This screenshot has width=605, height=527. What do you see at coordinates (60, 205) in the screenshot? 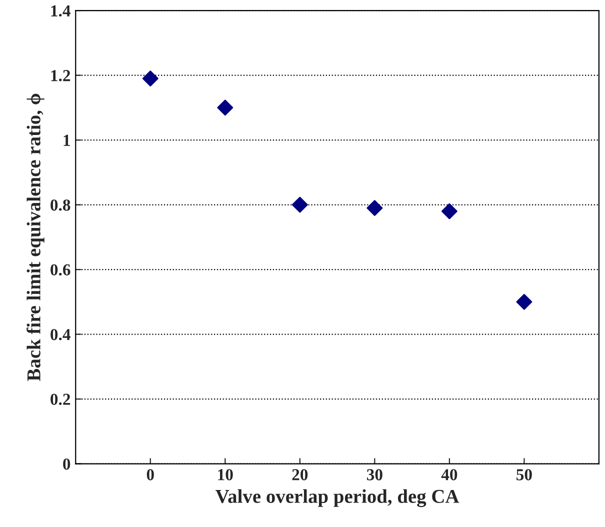
I see `y-tick-label: 0.8` at bounding box center [60, 205].